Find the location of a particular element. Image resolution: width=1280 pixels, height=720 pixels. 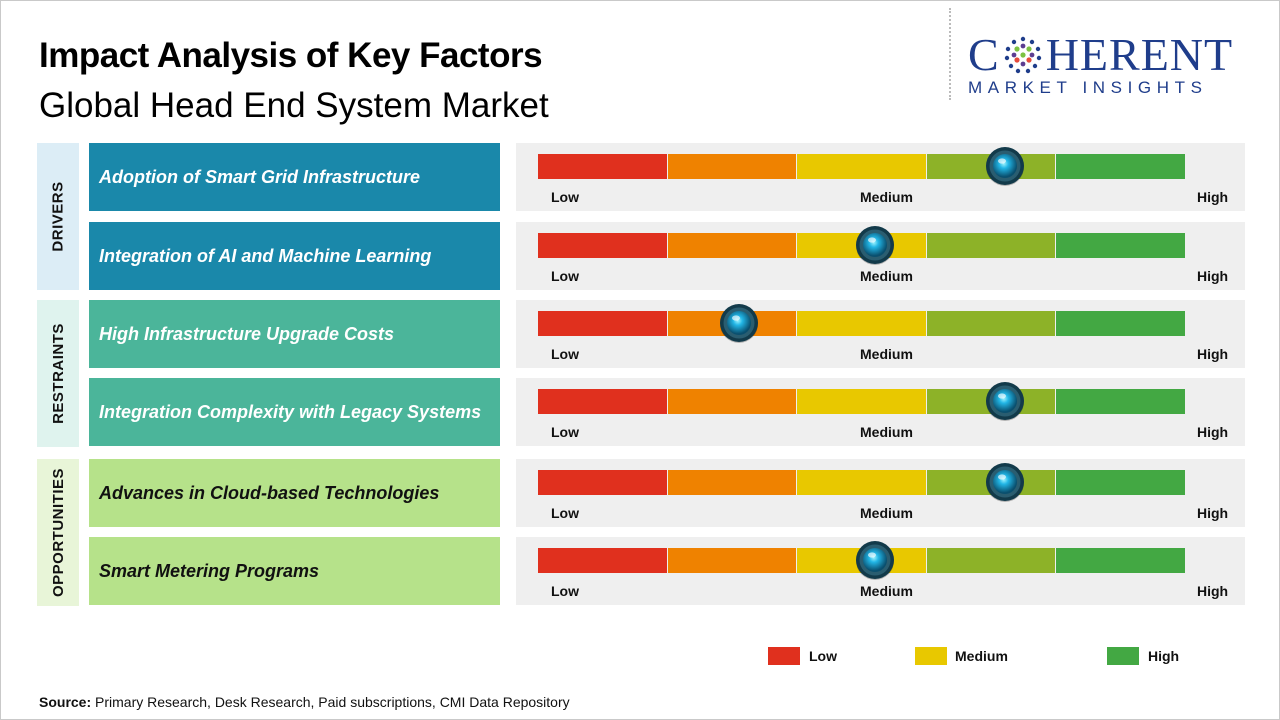

legend-label-medium: Medium is located at coordinates (981, 656).